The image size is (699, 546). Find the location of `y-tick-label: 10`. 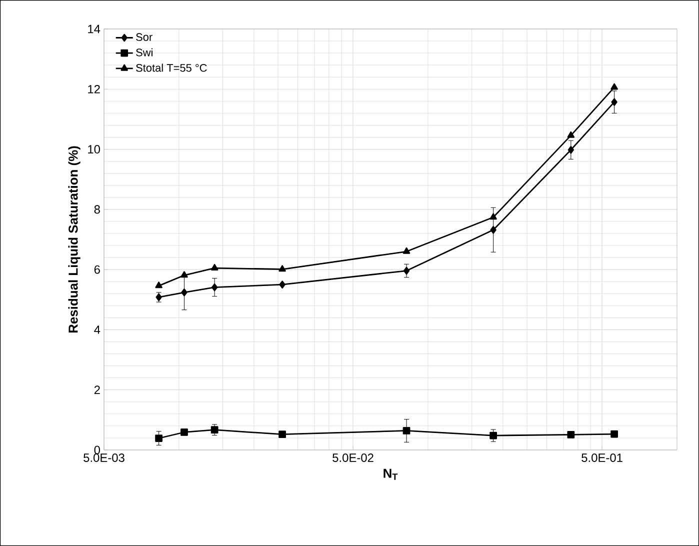

y-tick-label: 10 is located at coordinates (94, 149).